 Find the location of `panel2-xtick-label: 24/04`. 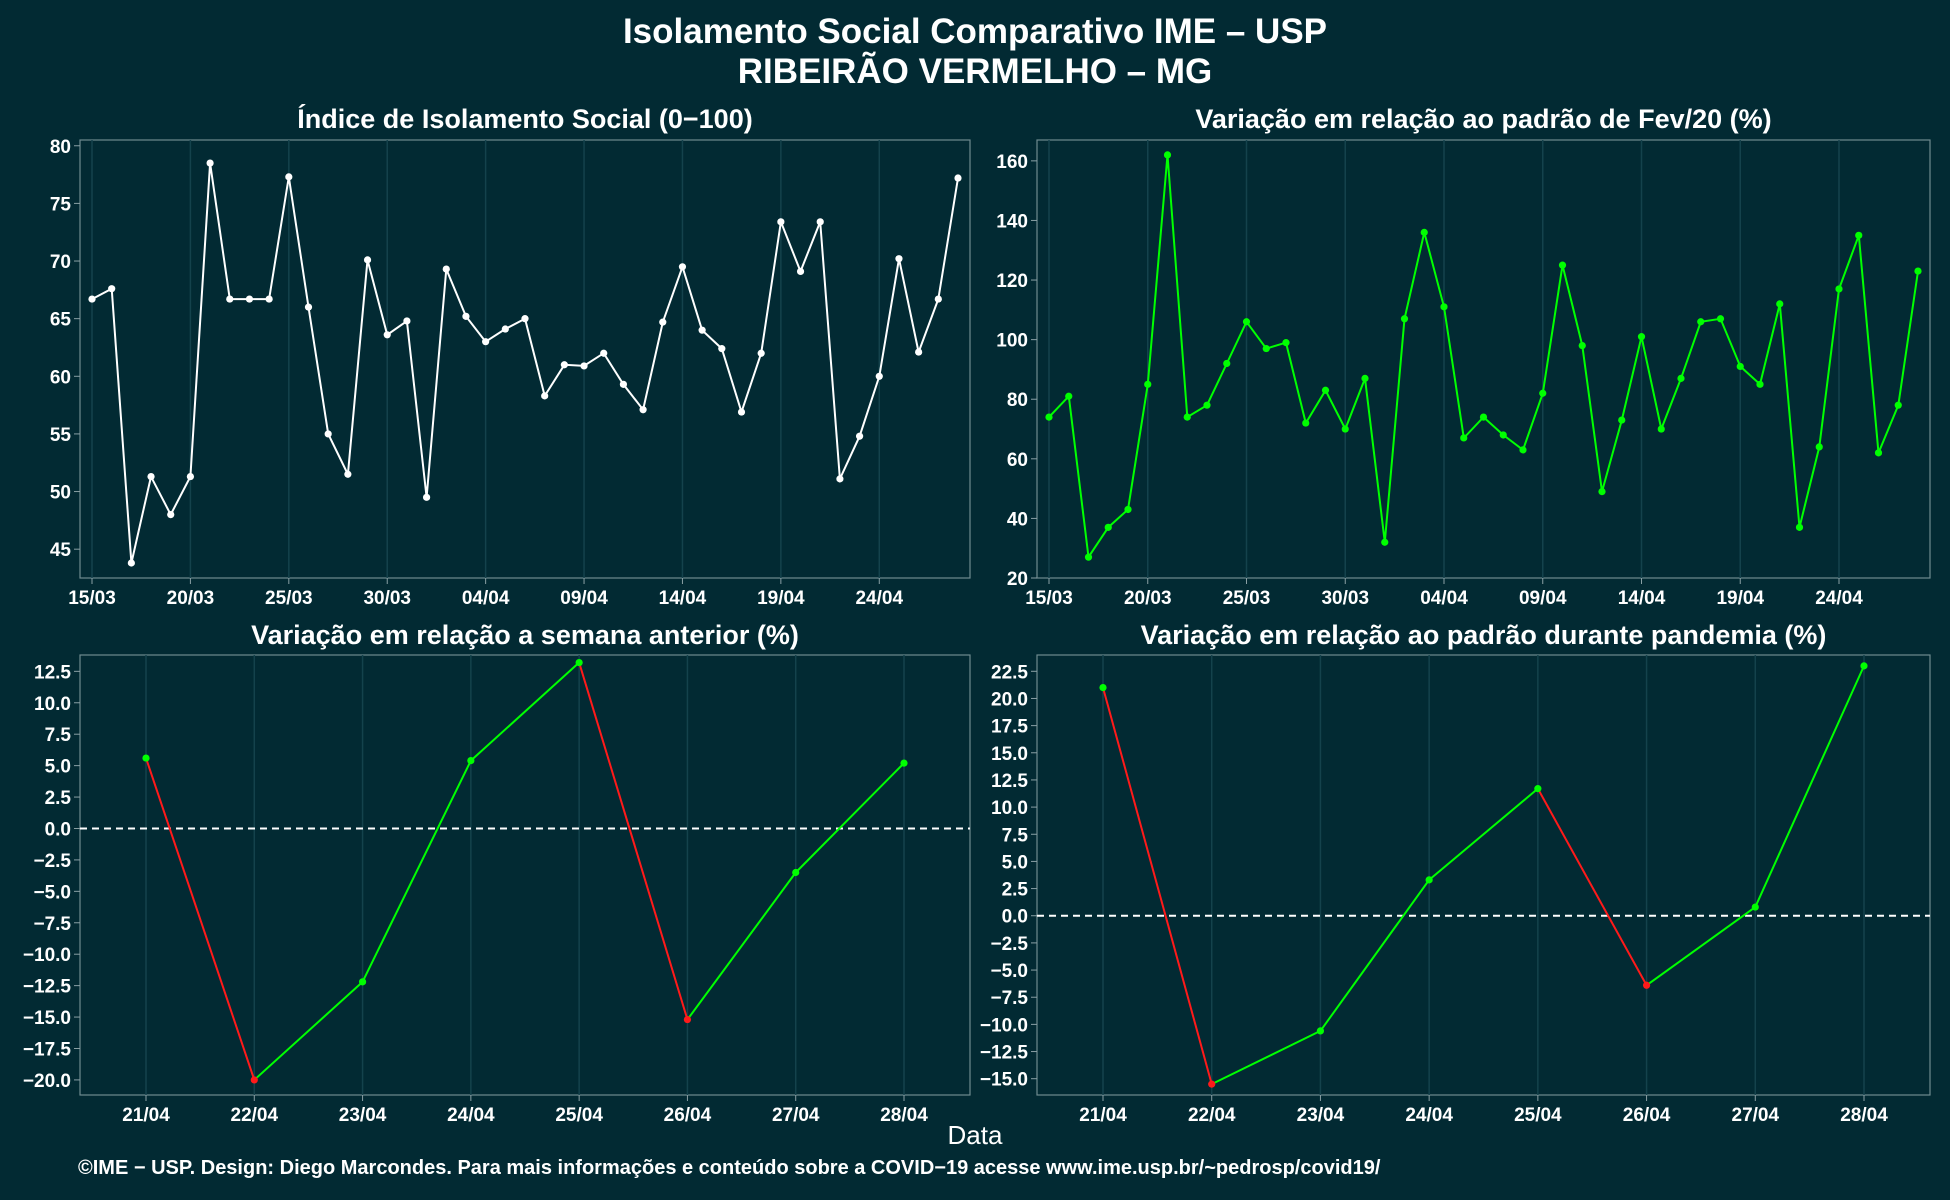

panel2-xtick-label: 24/04 is located at coordinates (1839, 598).